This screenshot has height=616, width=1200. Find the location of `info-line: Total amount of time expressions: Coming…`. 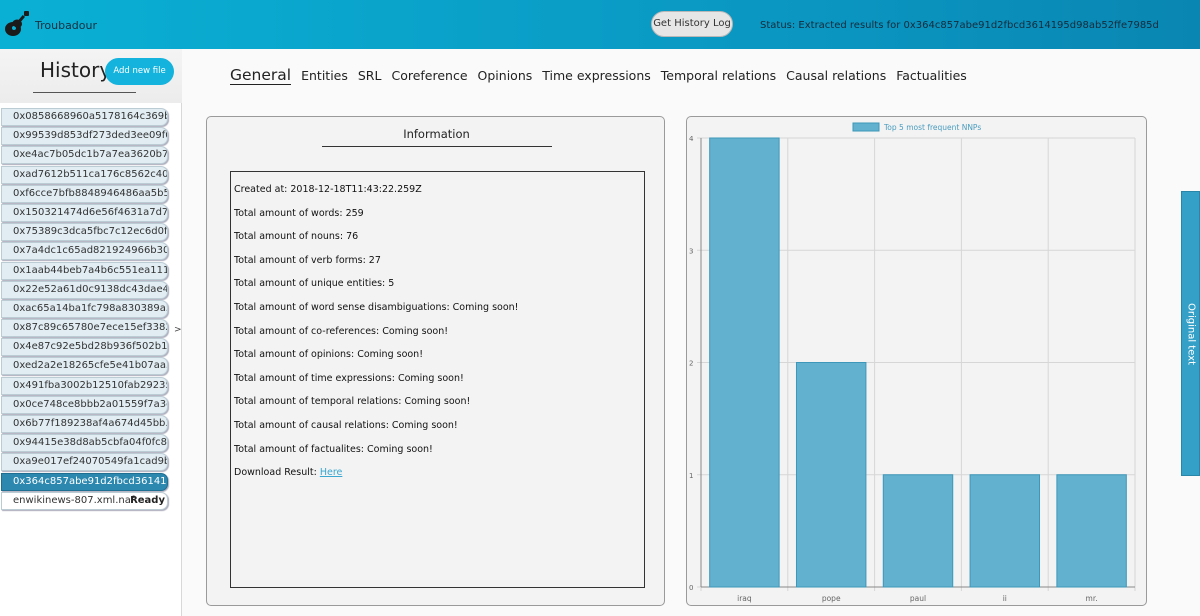

info-line: Total amount of time expressions: Coming… is located at coordinates (349, 378).